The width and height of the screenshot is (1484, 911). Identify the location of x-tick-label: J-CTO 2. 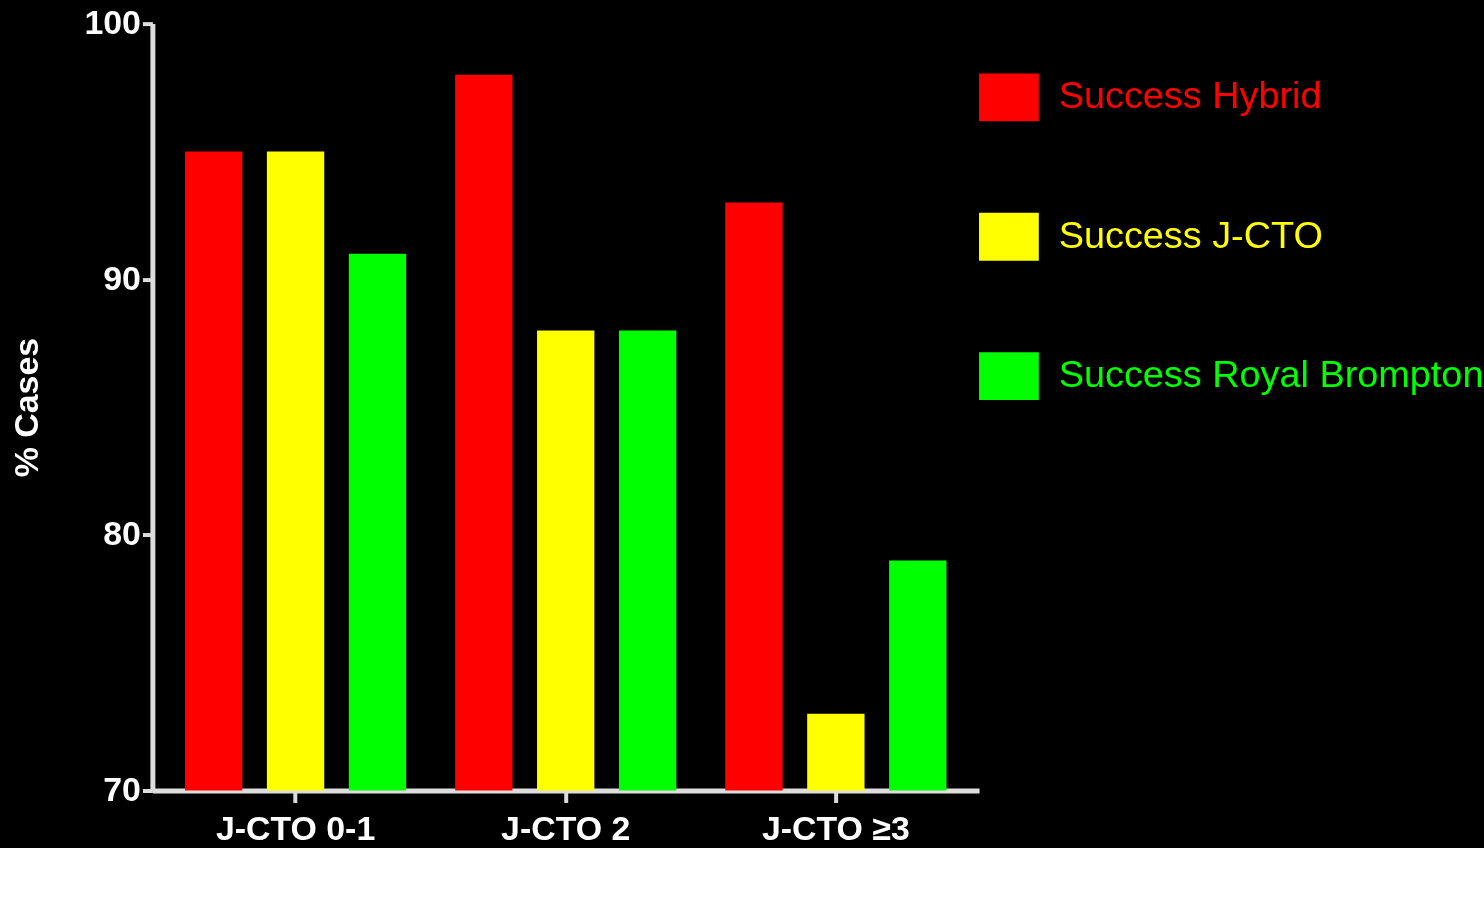
(566, 827).